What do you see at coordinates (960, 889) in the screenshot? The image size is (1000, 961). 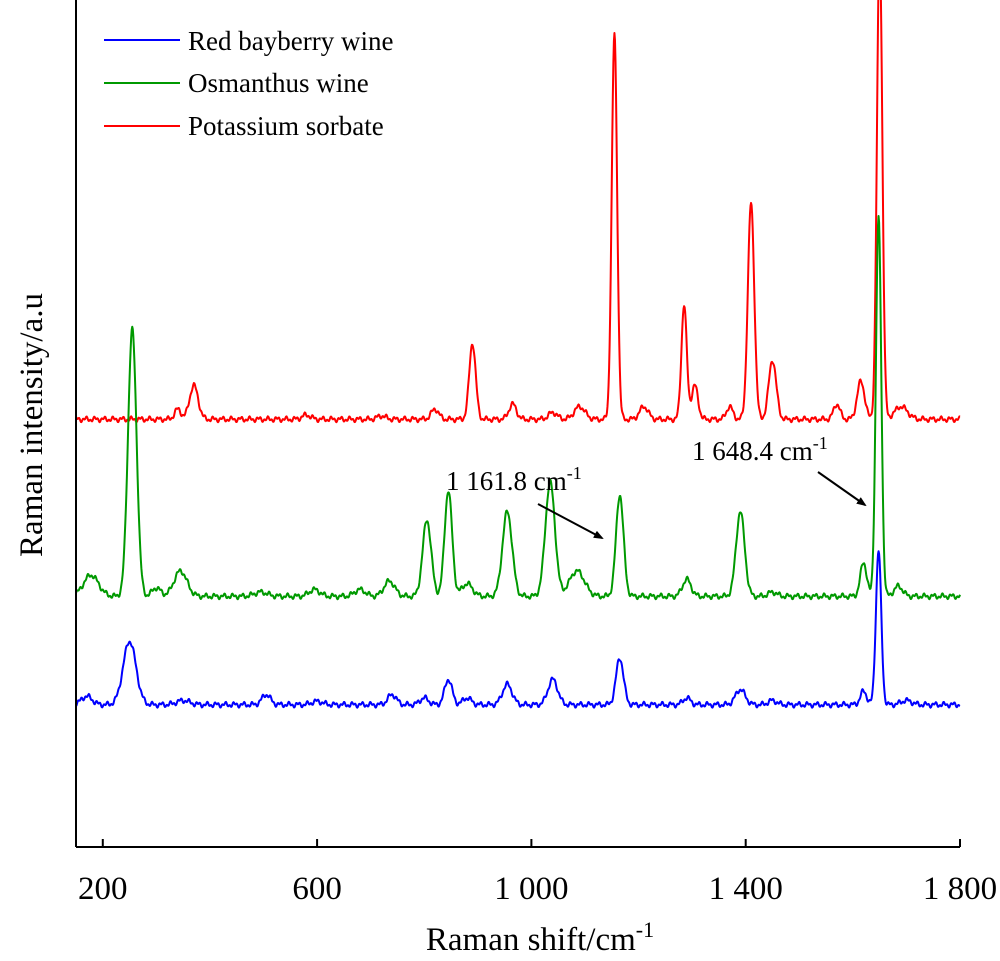 I see `x-tick-label: 1 800` at bounding box center [960, 889].